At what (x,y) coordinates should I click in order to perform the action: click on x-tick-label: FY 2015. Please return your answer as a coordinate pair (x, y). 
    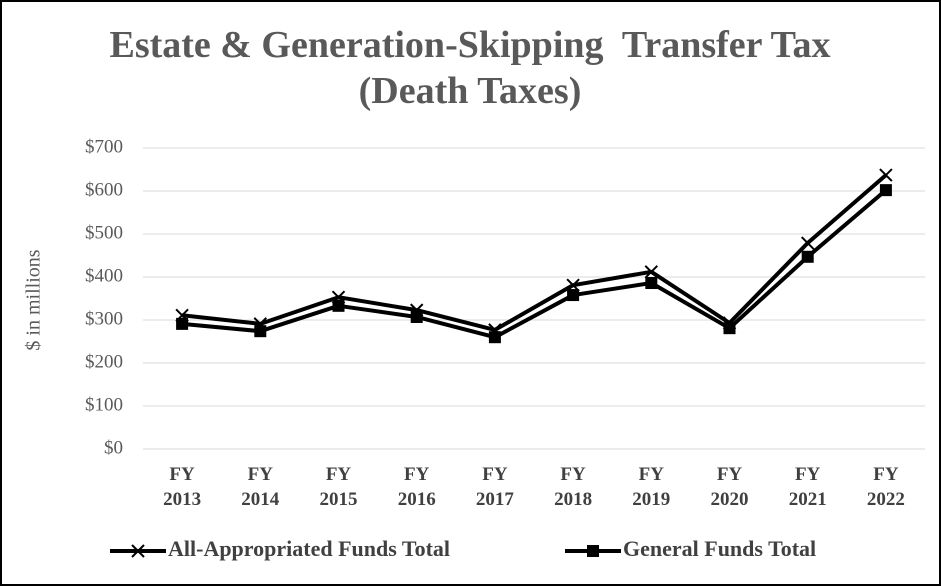
    Looking at the image, I should click on (338, 487).